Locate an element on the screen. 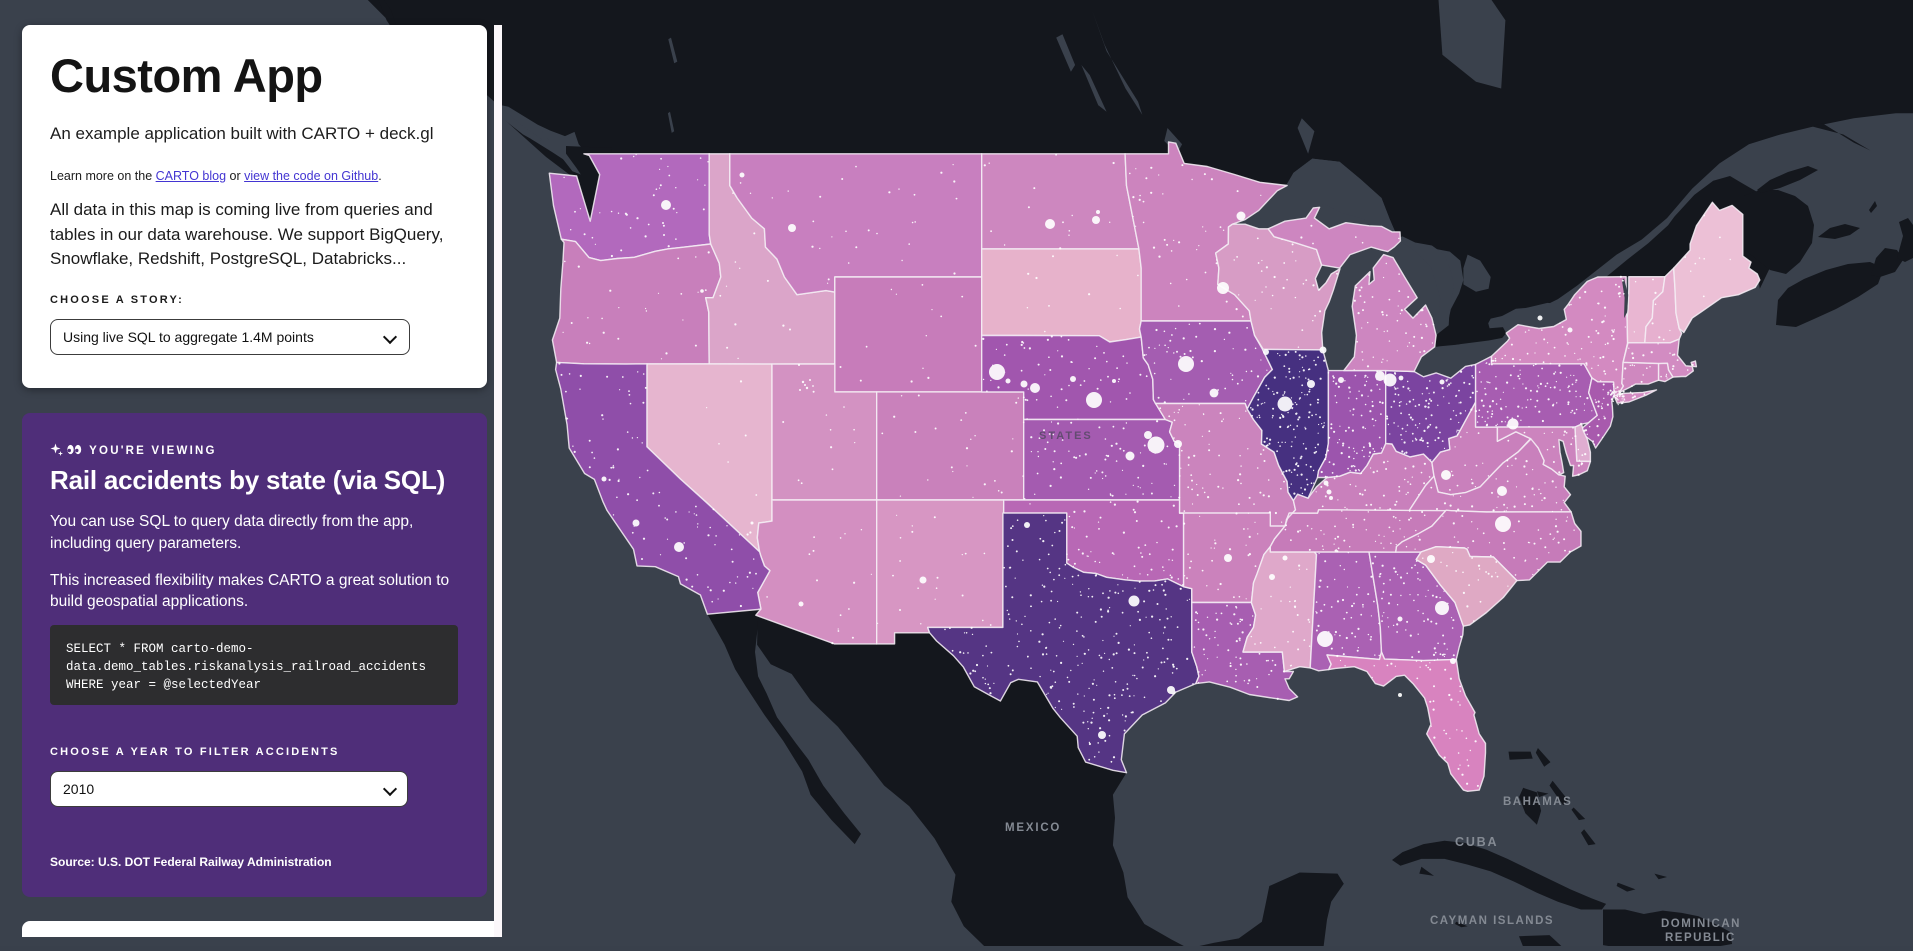  svg-text: DOMINICAN is located at coordinates (1701, 924).